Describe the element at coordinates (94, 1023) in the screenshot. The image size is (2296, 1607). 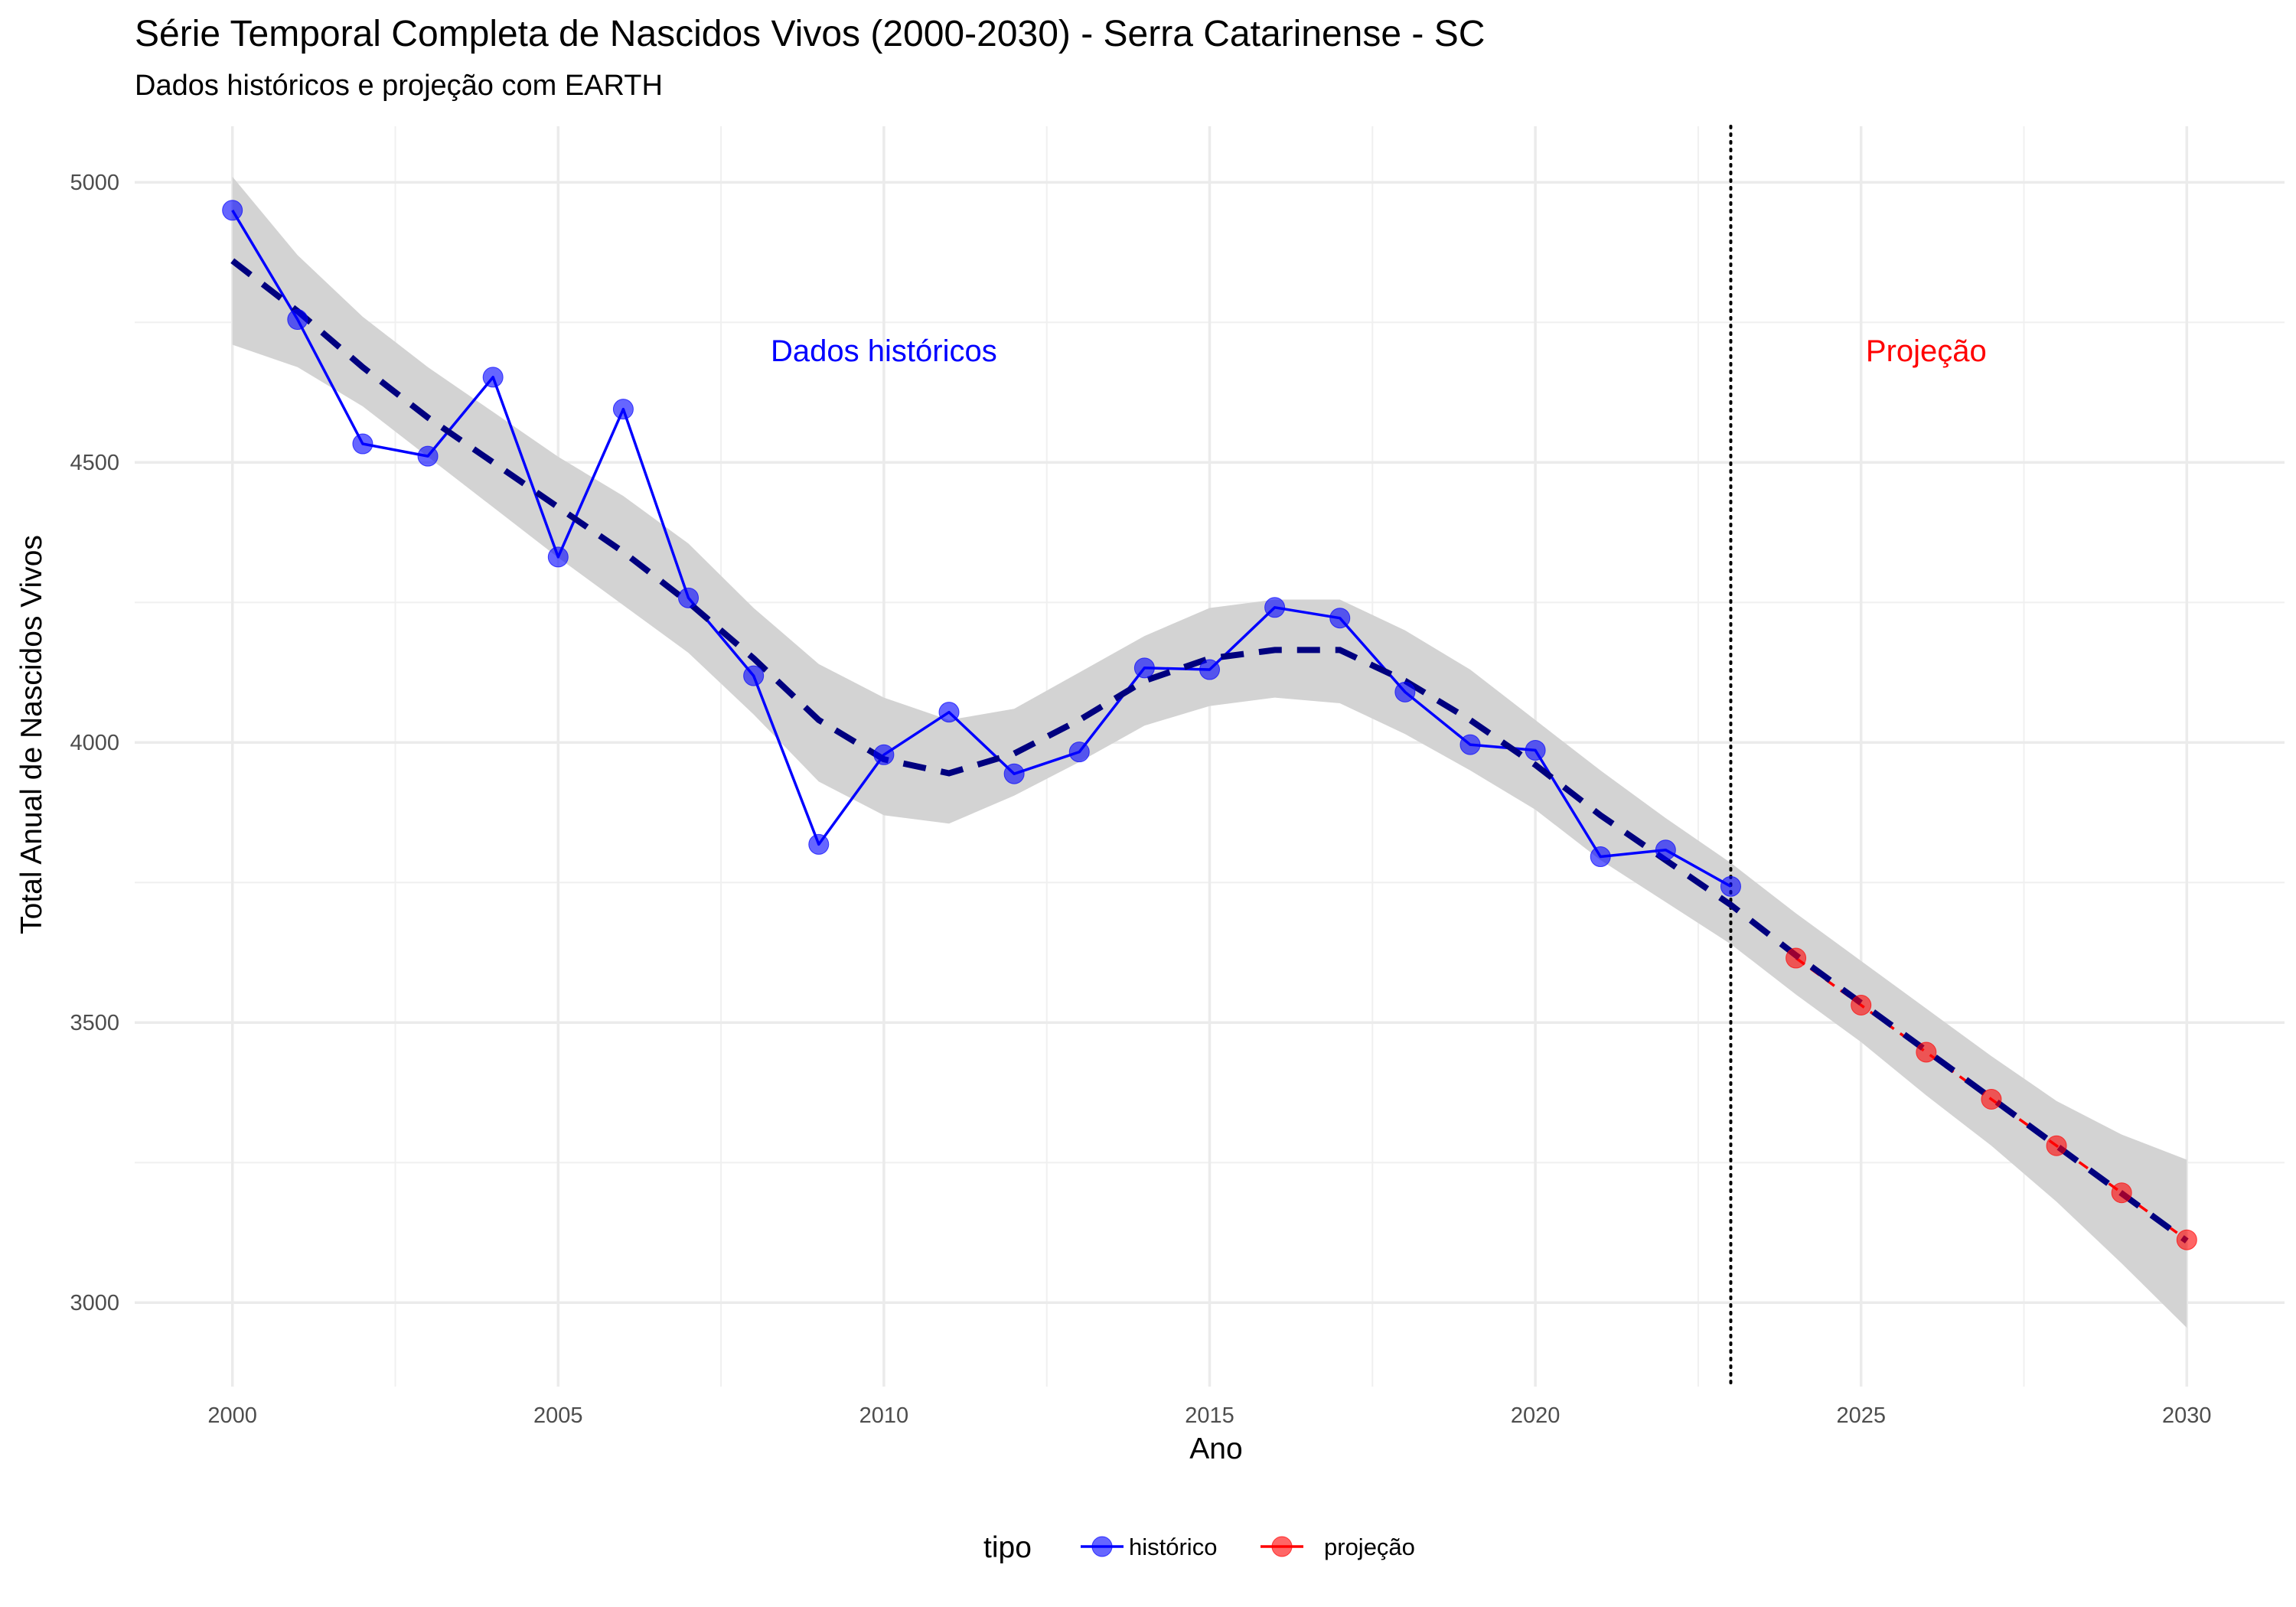
I see `y-tick-label: 3500` at that location.